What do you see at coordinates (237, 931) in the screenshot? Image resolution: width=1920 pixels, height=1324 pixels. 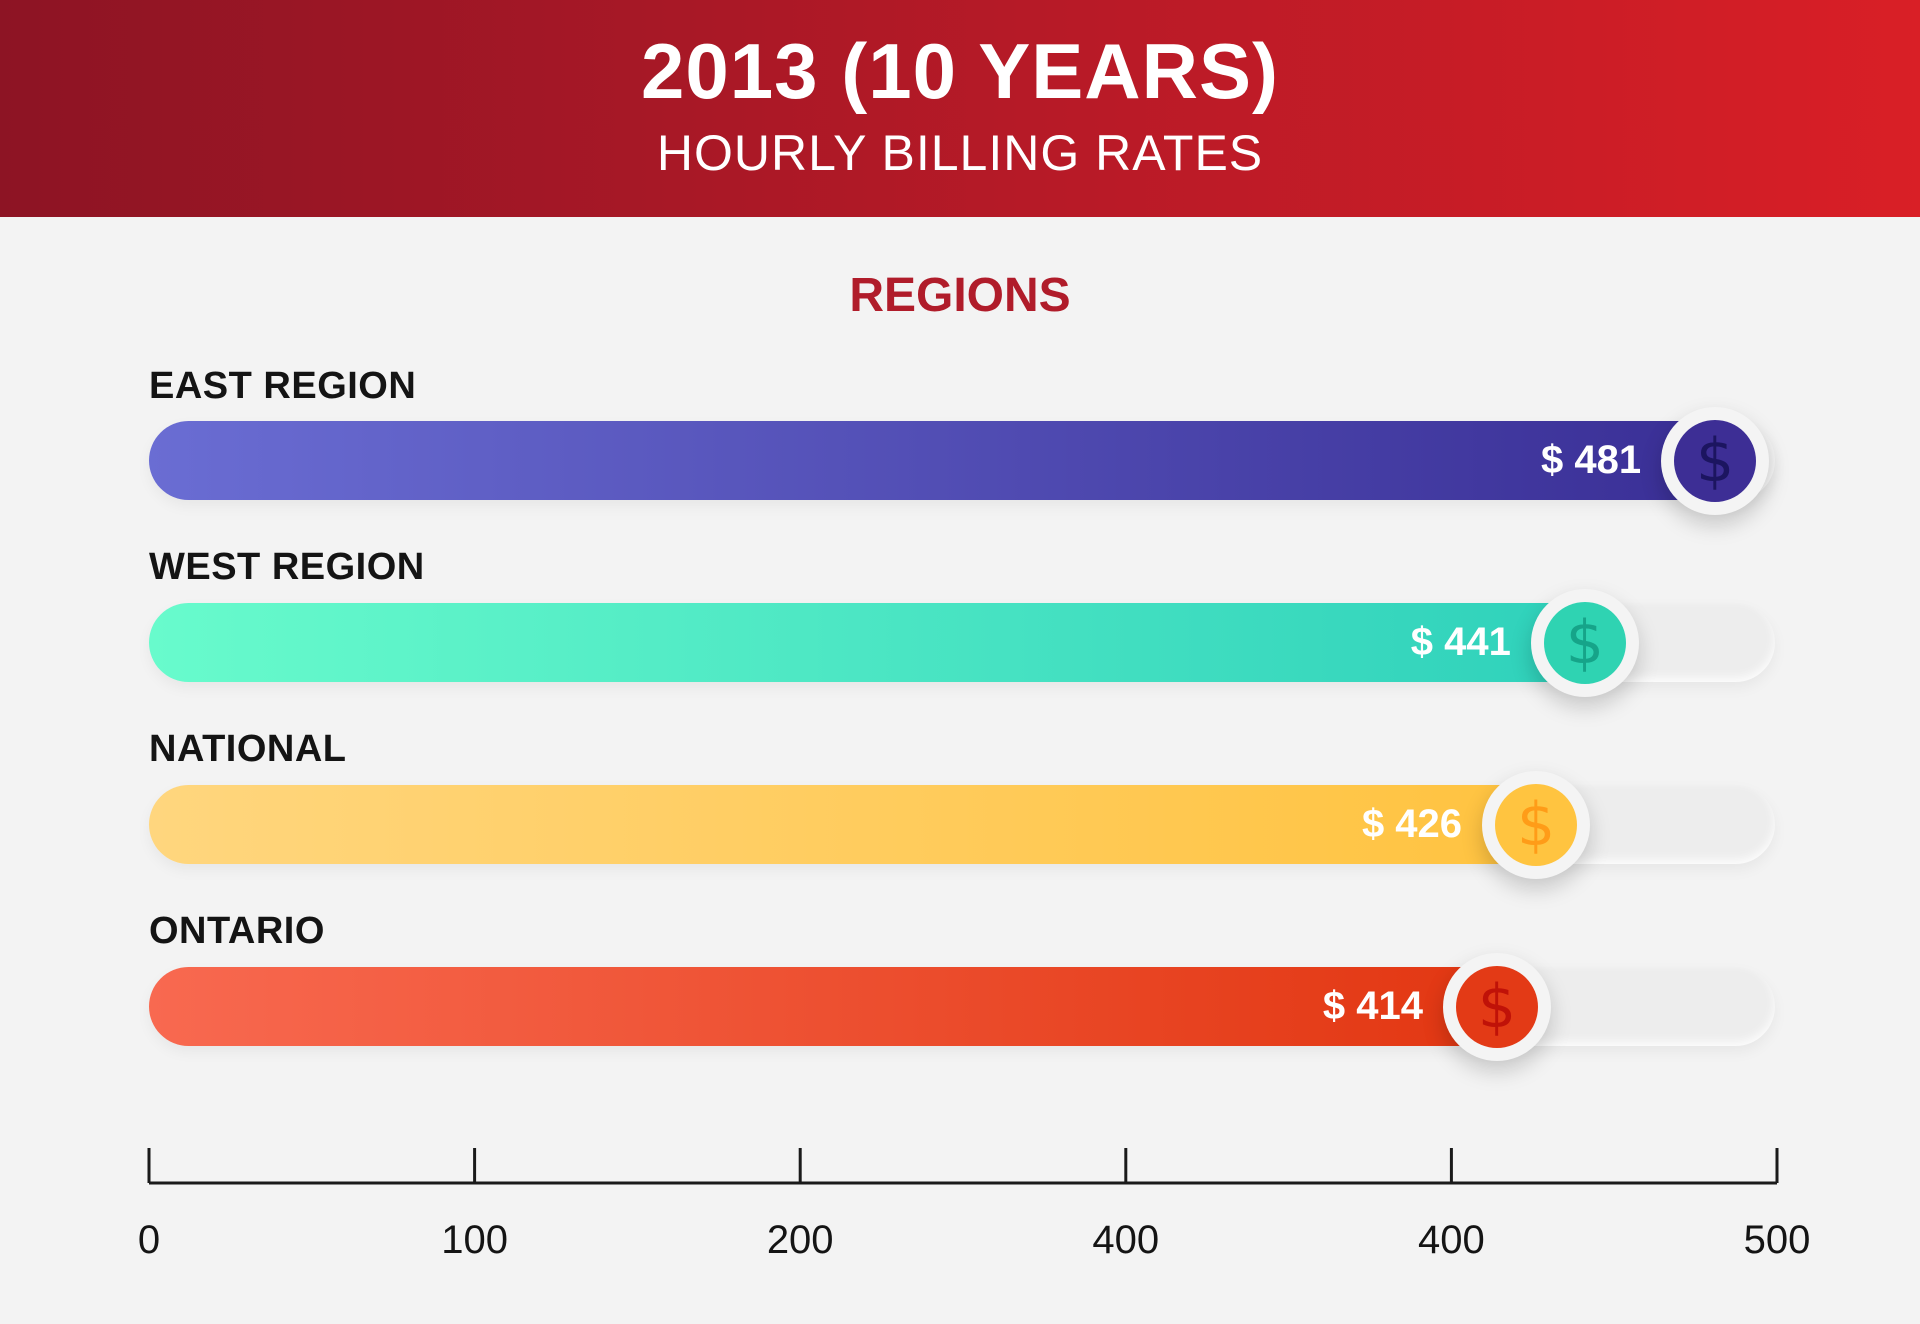 I see `category-label-ontario: ONTARIO` at bounding box center [237, 931].